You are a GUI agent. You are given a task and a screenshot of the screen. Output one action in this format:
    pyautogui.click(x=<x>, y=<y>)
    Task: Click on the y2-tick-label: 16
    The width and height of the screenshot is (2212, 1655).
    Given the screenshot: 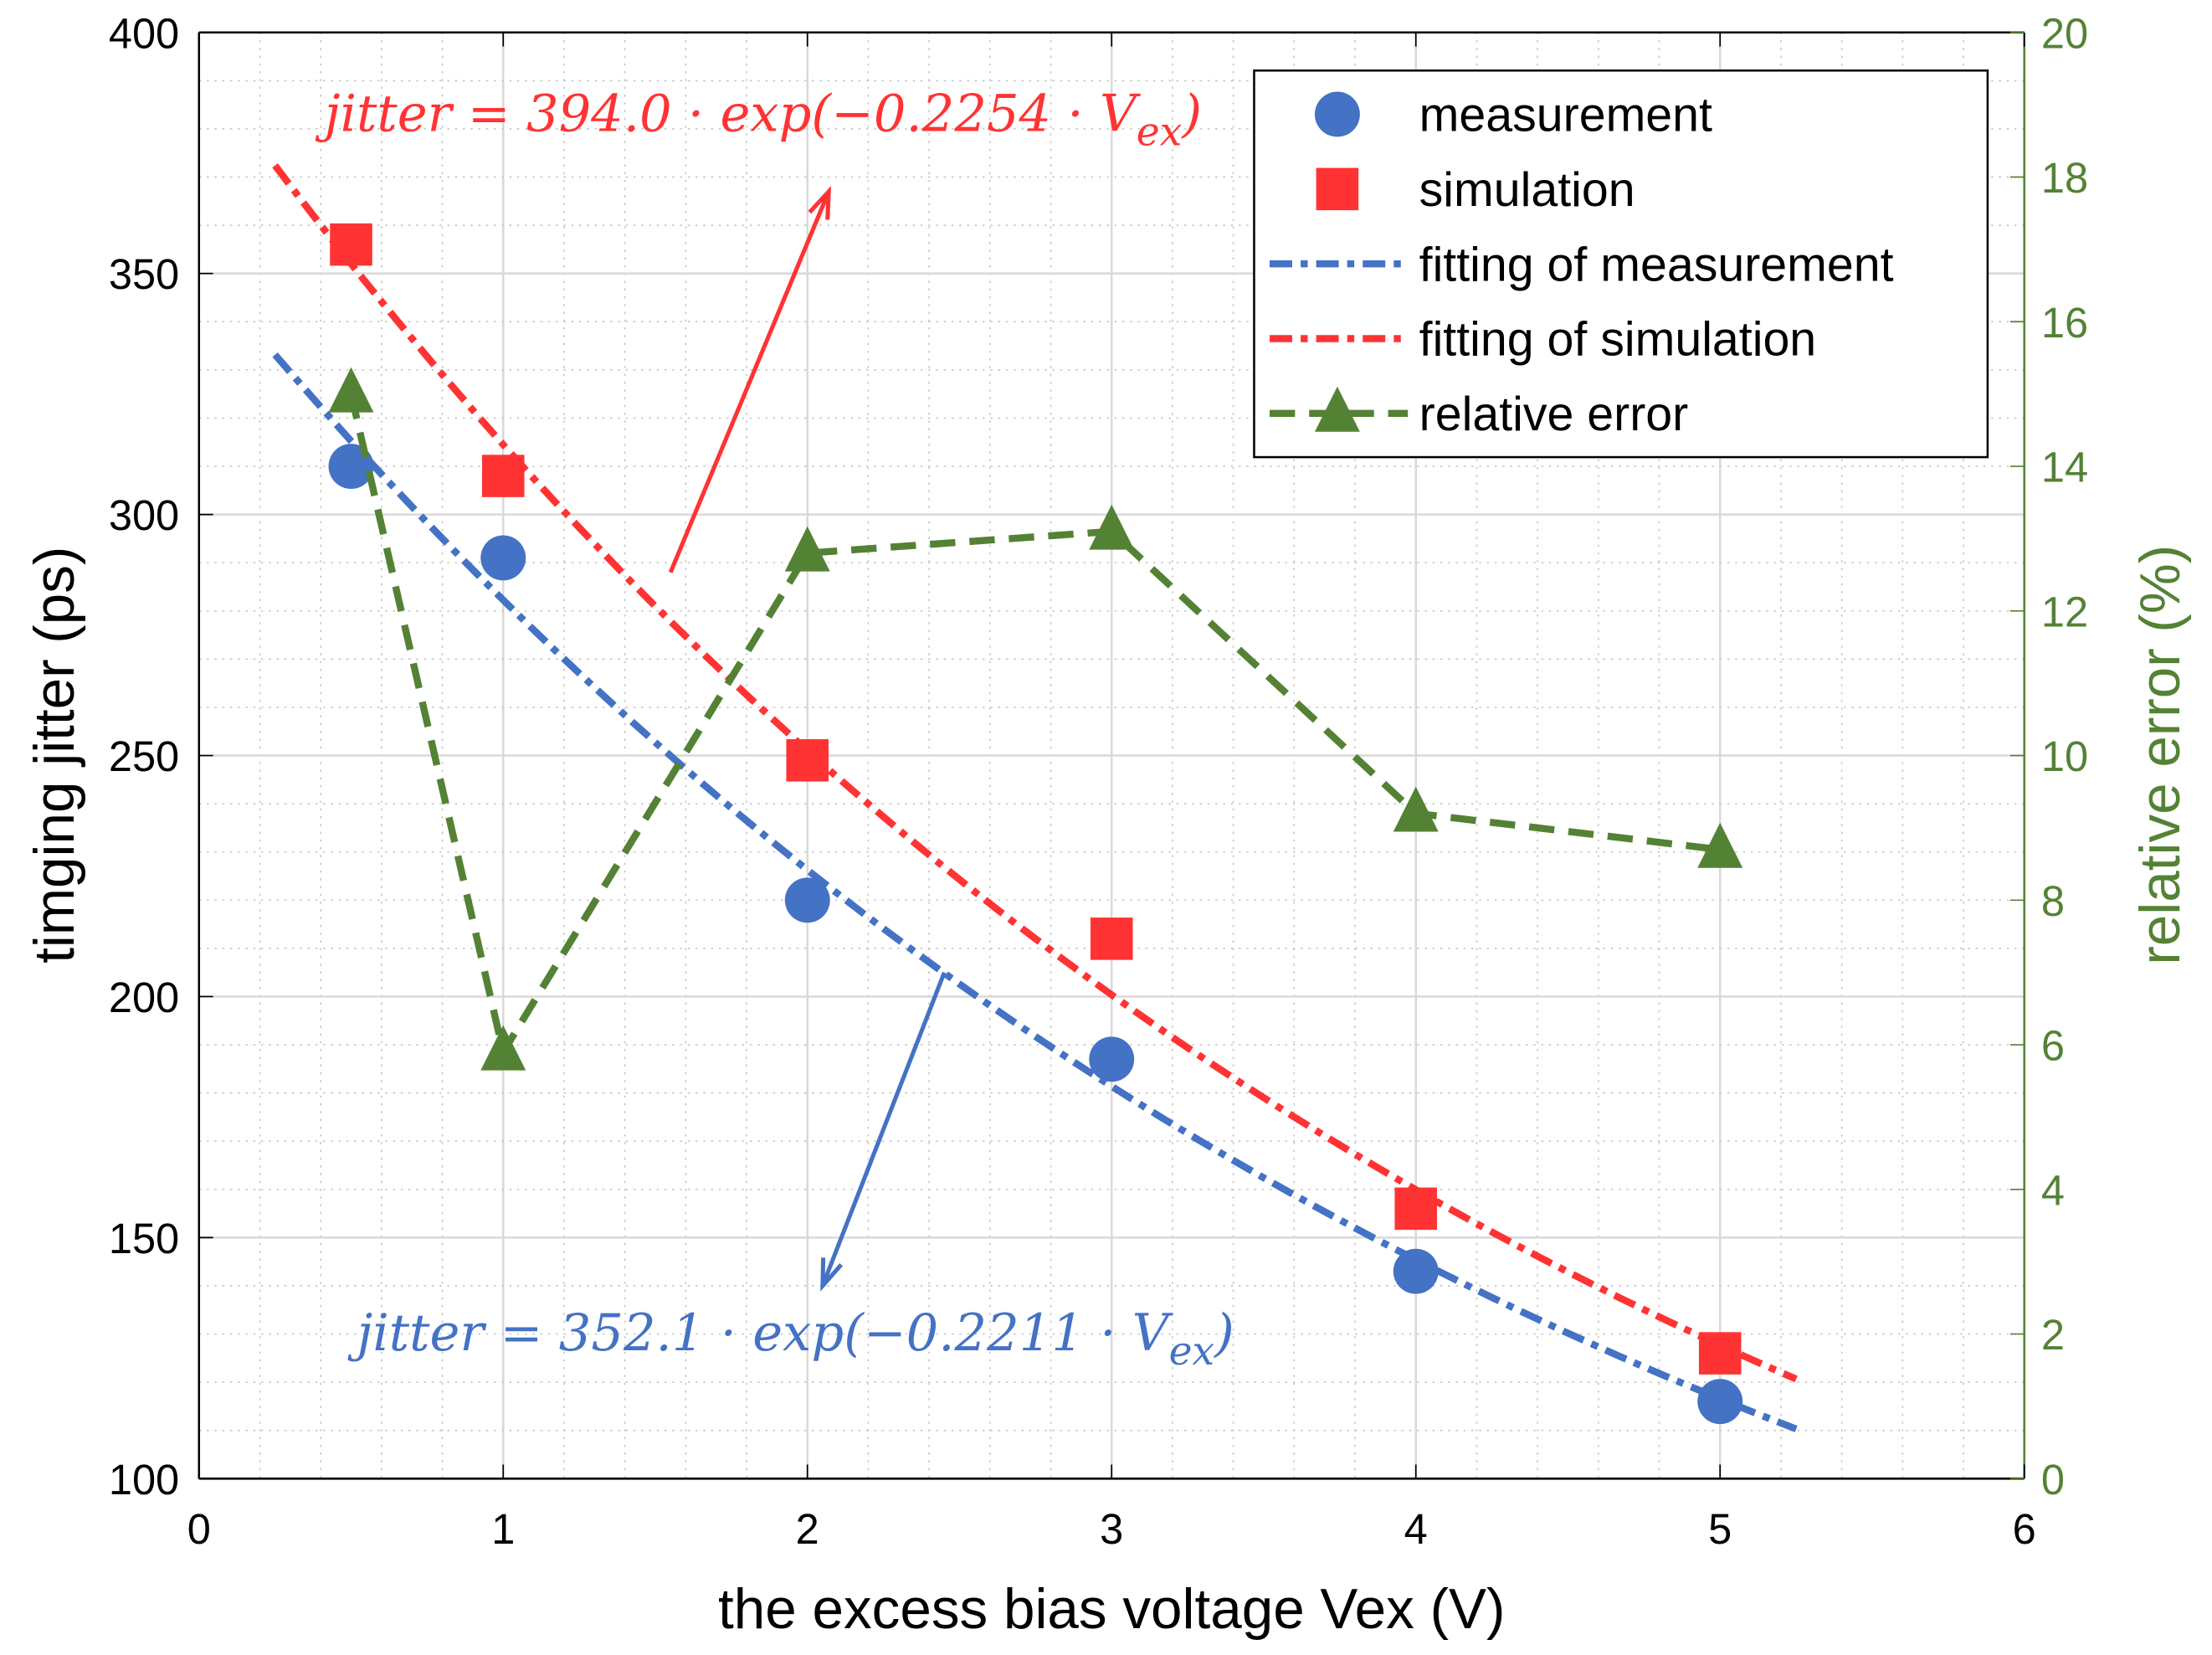 What is the action you would take?
    pyautogui.click(x=2064, y=323)
    